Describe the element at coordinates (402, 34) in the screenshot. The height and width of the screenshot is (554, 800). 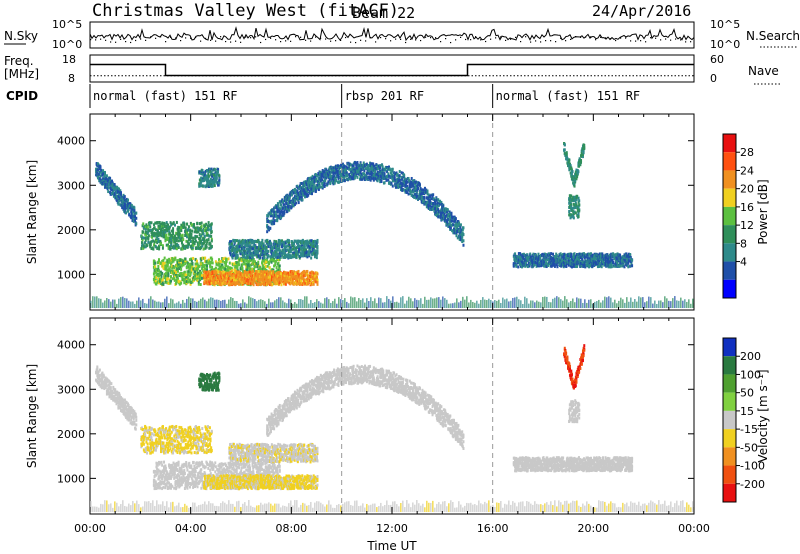
I see `noise-panel: N.Sky 10^5 10^0 10^5 10^0 N.Search` at that location.